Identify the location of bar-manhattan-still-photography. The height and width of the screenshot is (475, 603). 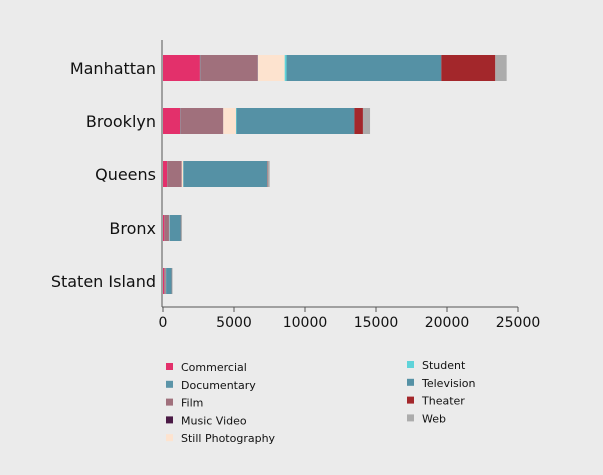
(271, 68).